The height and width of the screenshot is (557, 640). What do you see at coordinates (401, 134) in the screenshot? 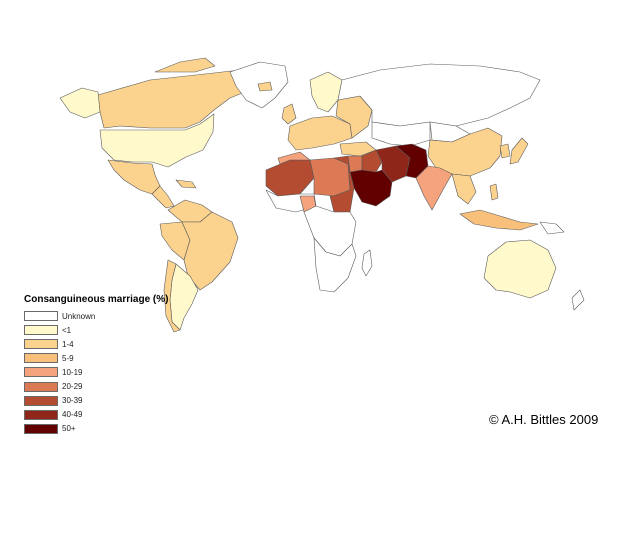
I see `region-kazakhstan` at bounding box center [401, 134].